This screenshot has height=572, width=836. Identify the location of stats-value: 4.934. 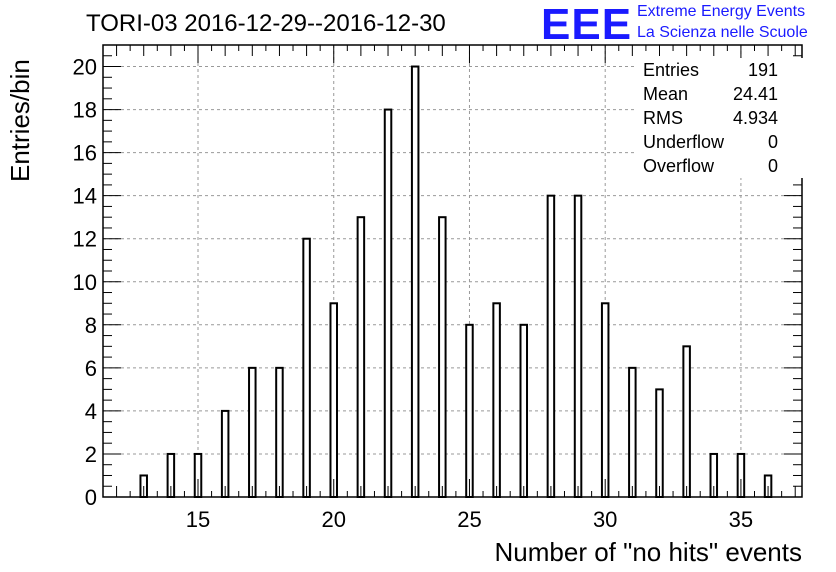
(755, 118).